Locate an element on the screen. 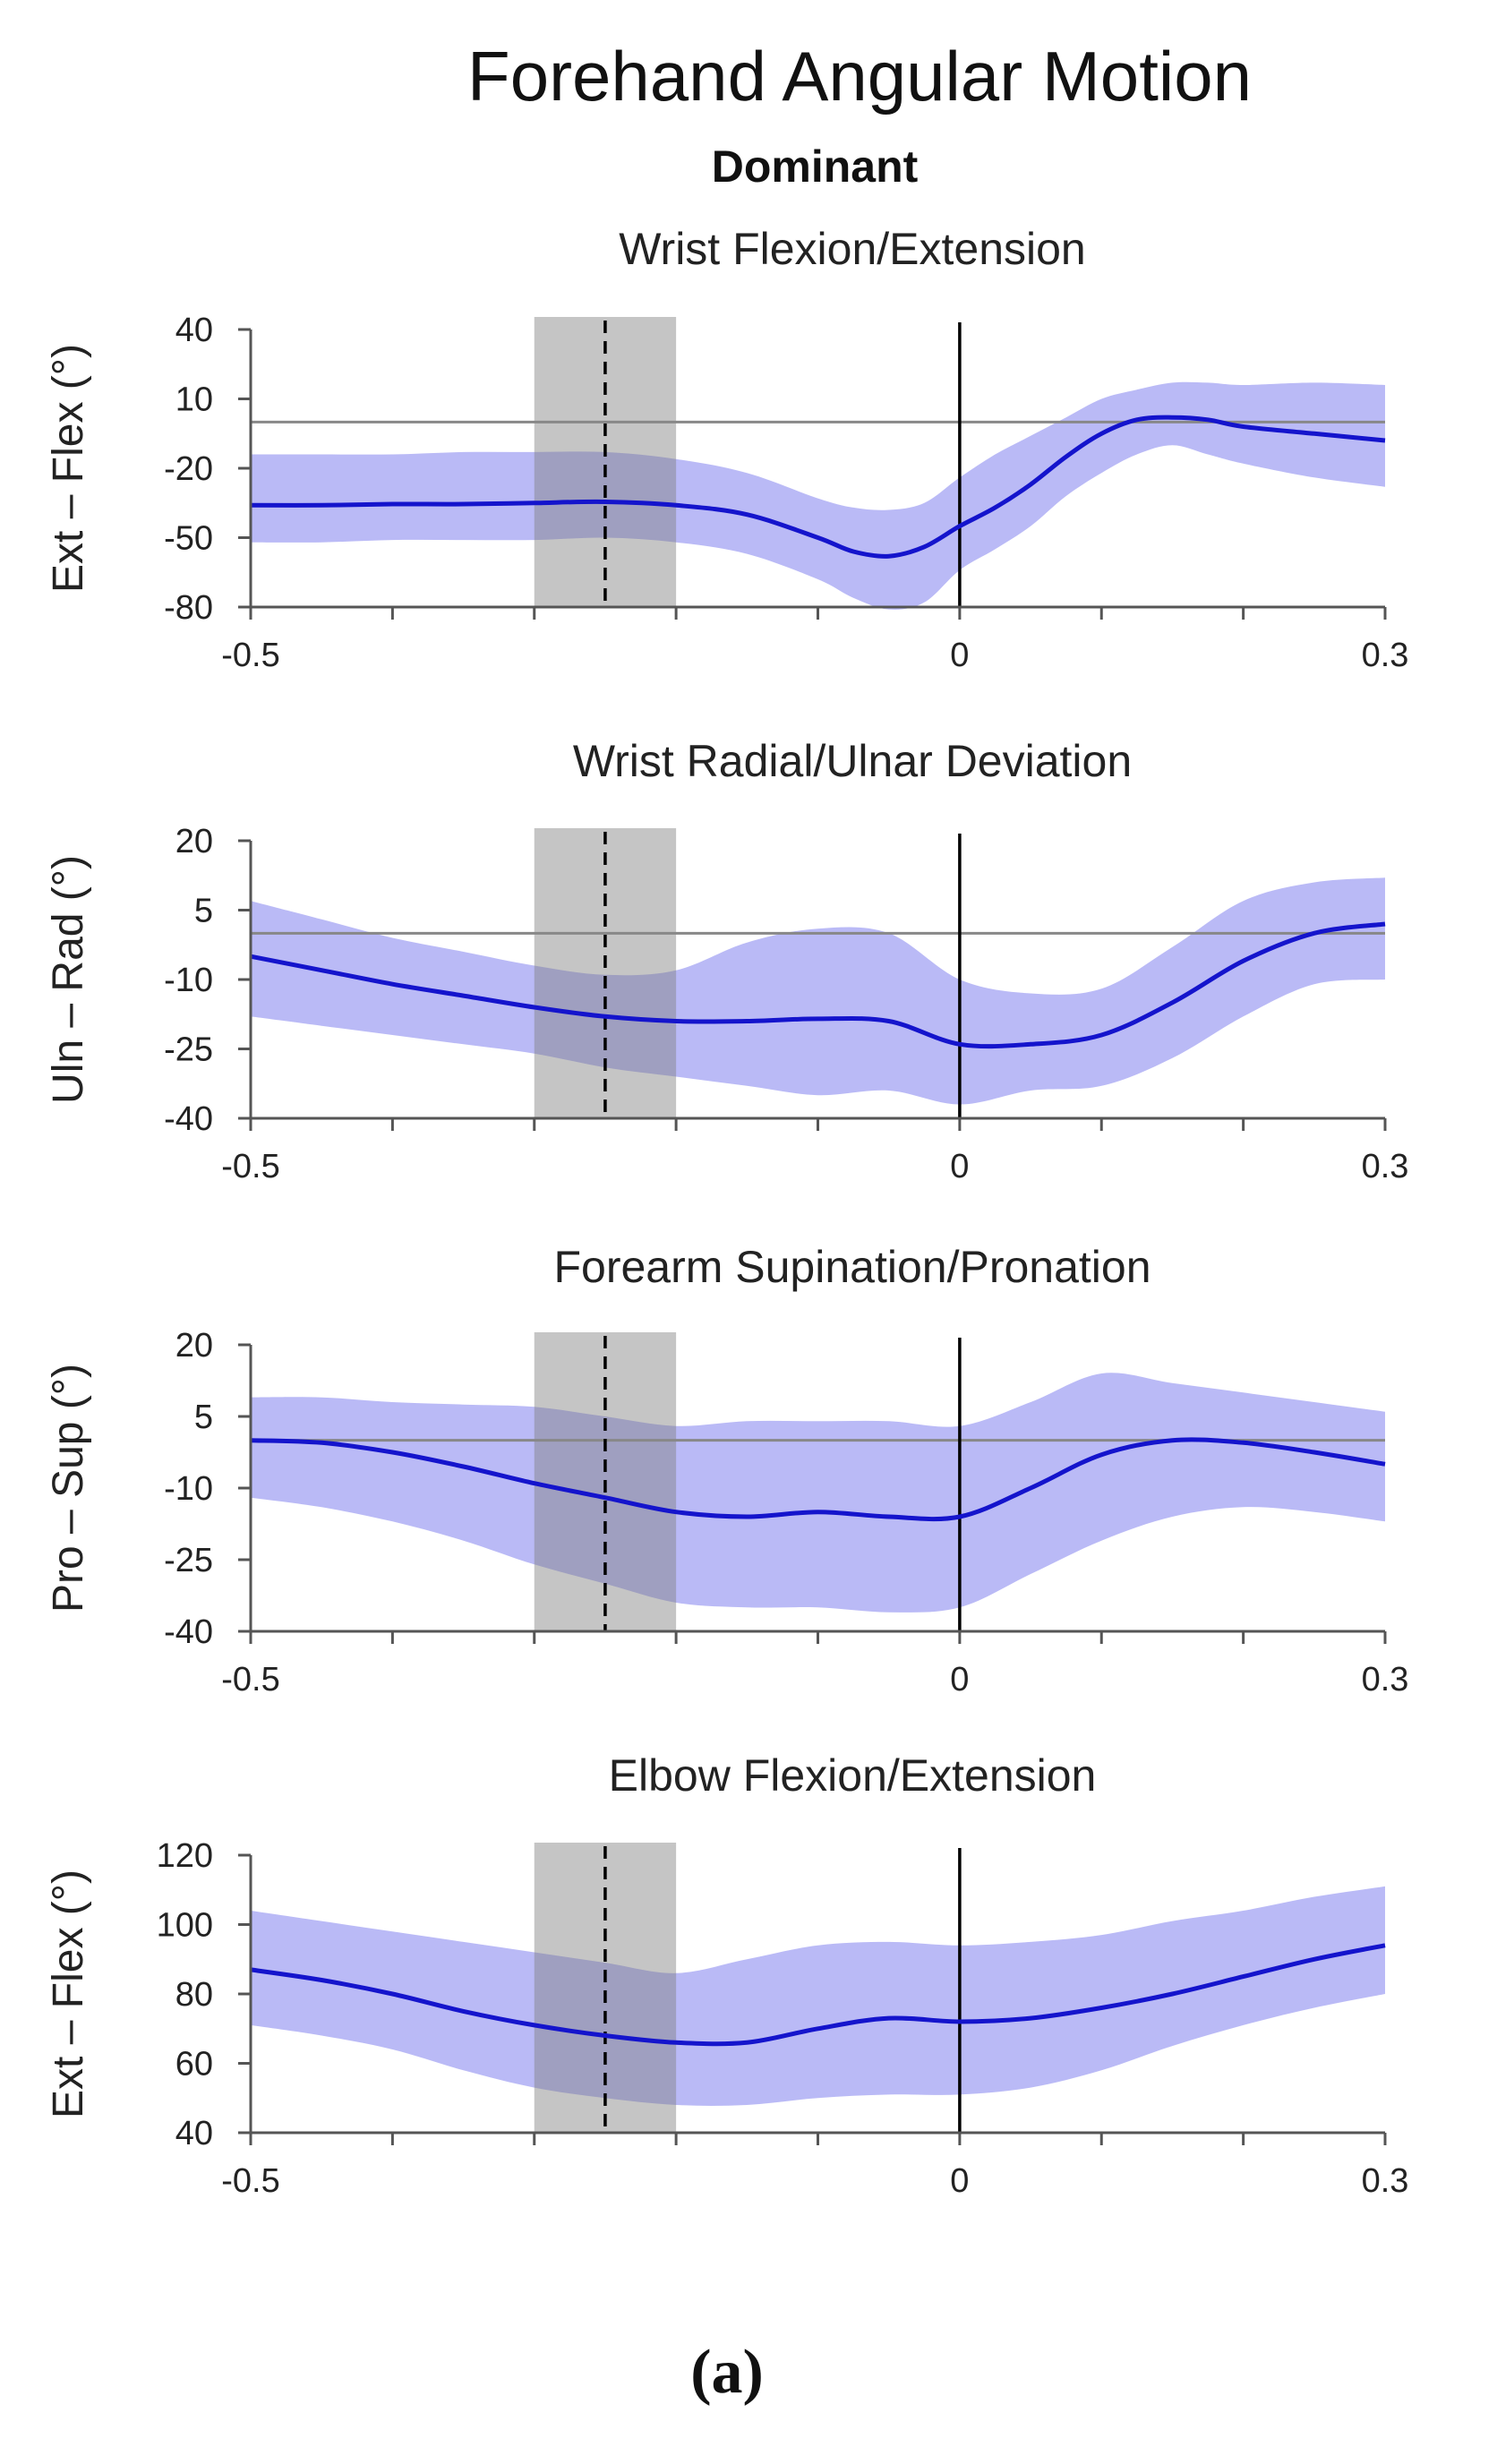 The width and height of the screenshot is (1497, 2464). y-tick-label: 120 is located at coordinates (185, 1856).